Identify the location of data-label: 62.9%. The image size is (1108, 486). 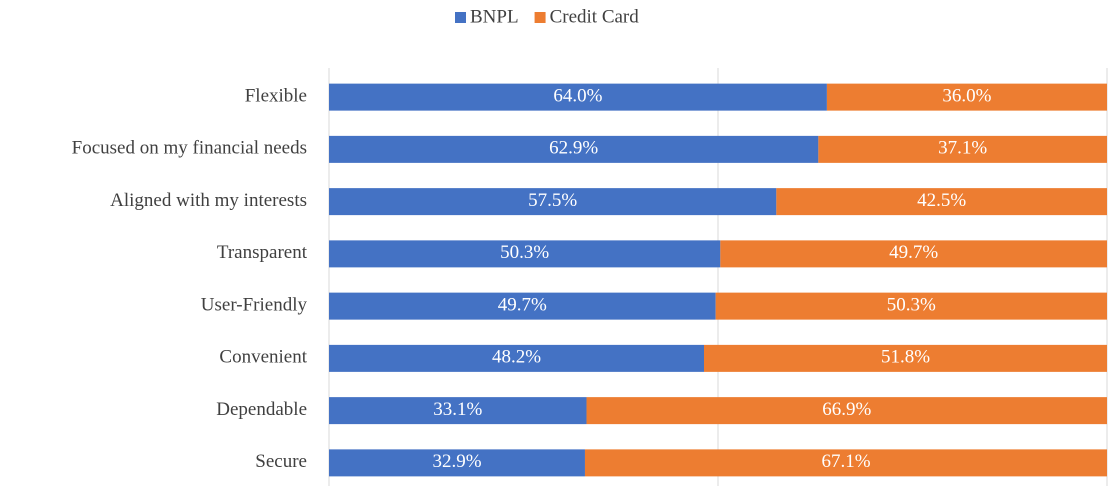
(573, 148).